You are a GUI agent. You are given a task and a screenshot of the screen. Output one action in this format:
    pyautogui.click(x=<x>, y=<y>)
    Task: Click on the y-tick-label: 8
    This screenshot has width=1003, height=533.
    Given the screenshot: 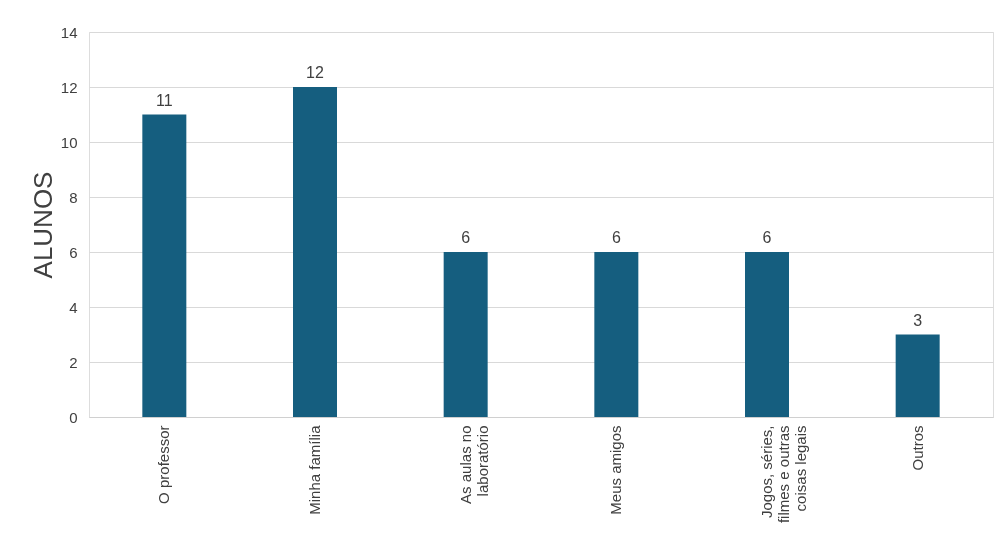 What is the action you would take?
    pyautogui.click(x=73, y=197)
    